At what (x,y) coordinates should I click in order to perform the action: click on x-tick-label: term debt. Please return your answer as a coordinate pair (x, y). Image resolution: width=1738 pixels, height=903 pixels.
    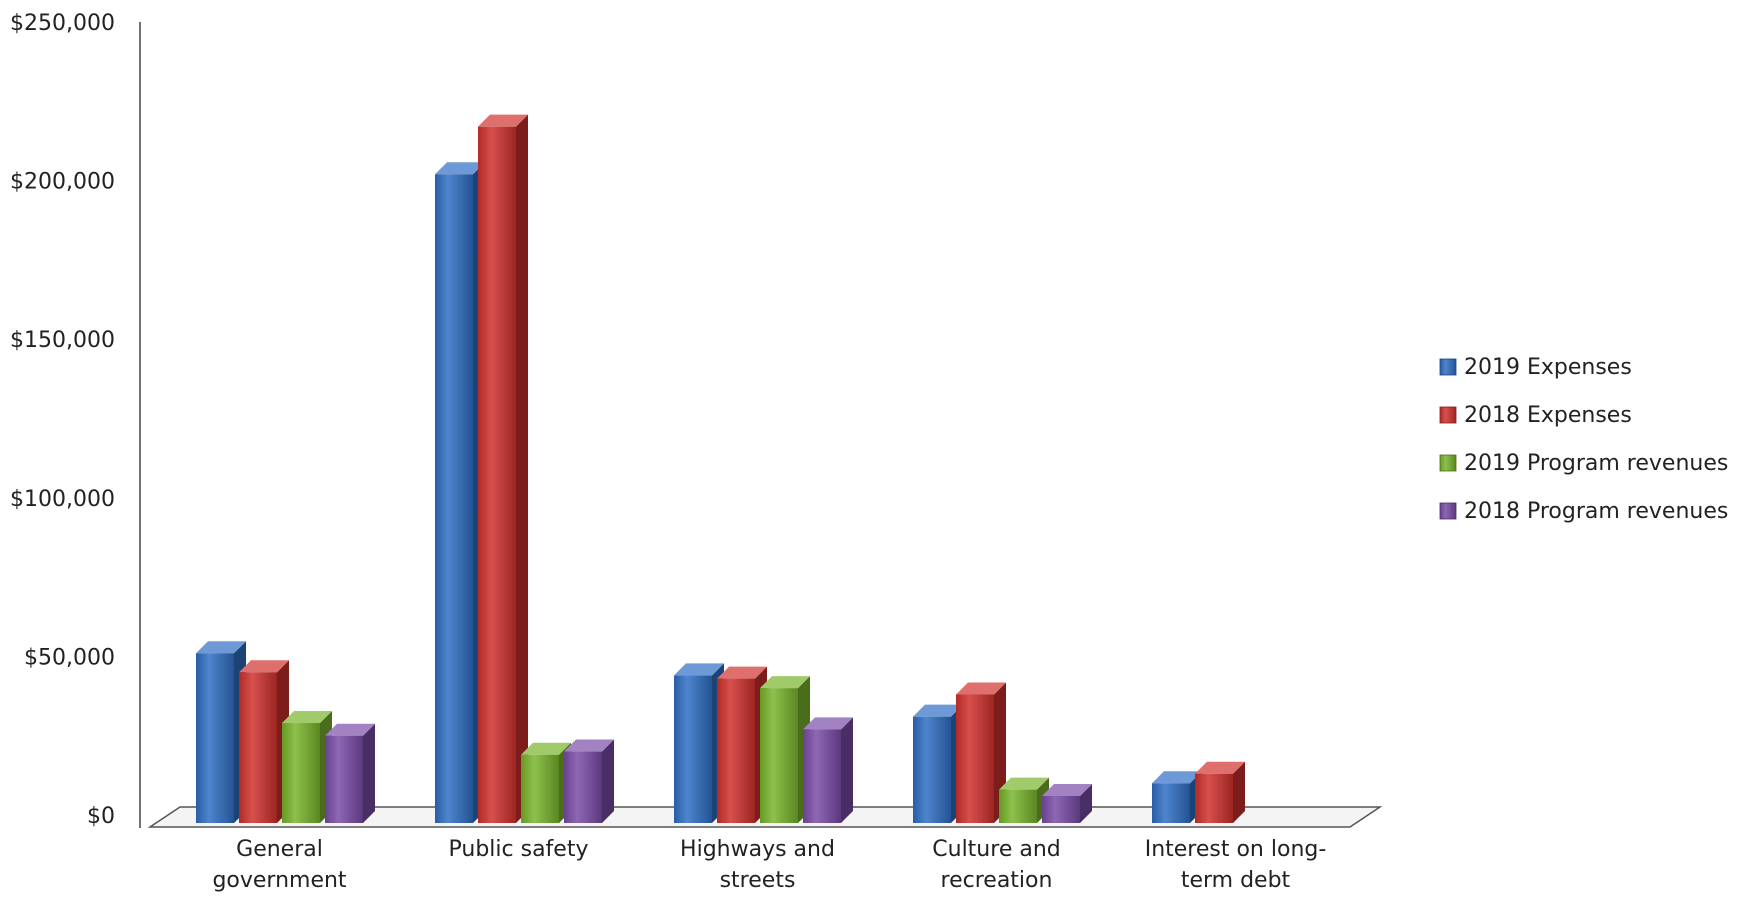
    Looking at the image, I should click on (1236, 880).